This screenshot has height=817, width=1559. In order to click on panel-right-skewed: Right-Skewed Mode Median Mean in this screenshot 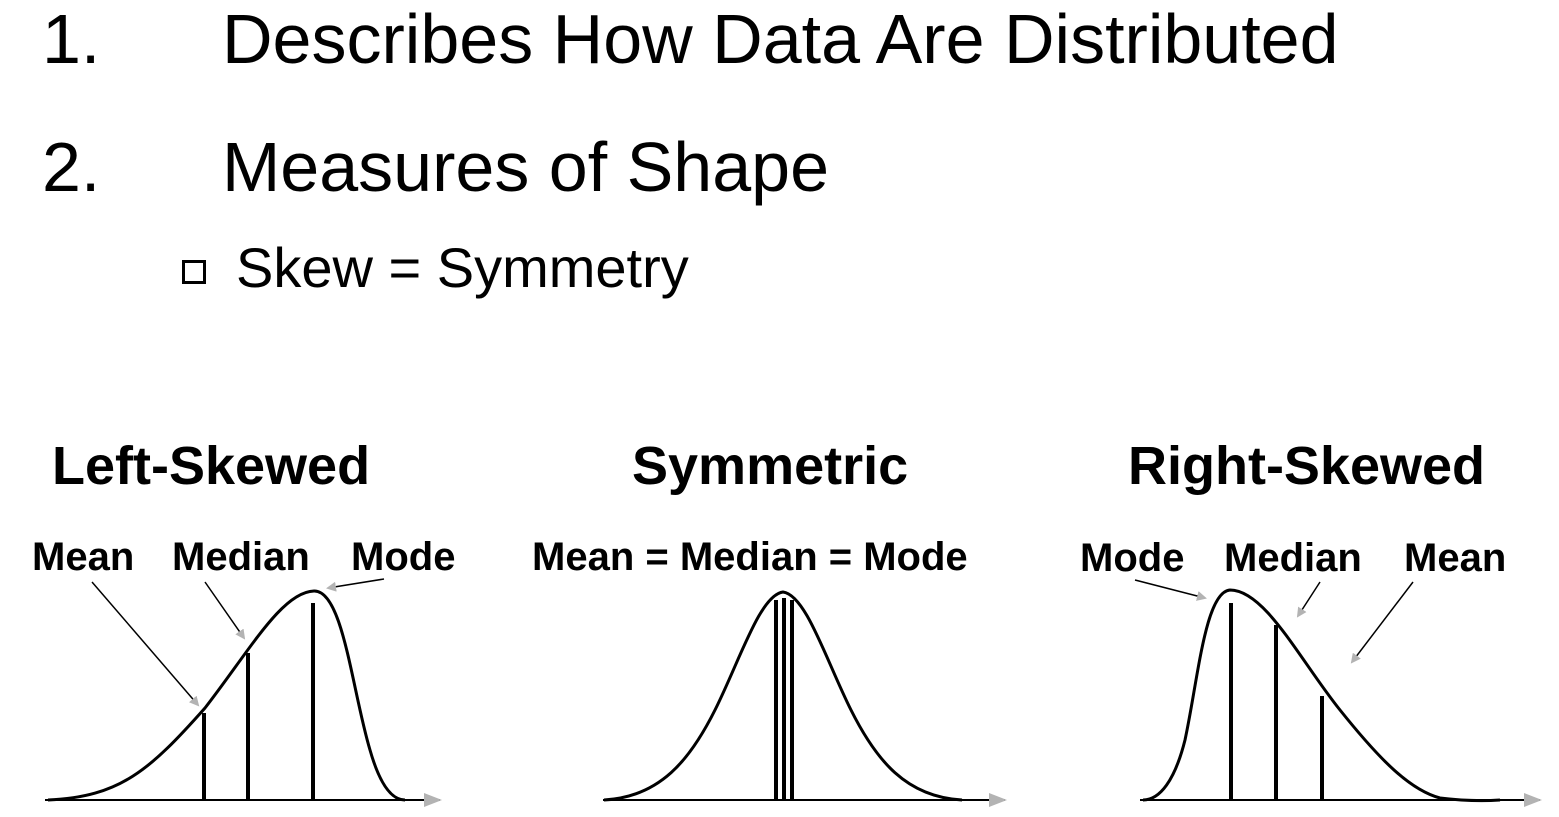, I will do `click(1311, 621)`.